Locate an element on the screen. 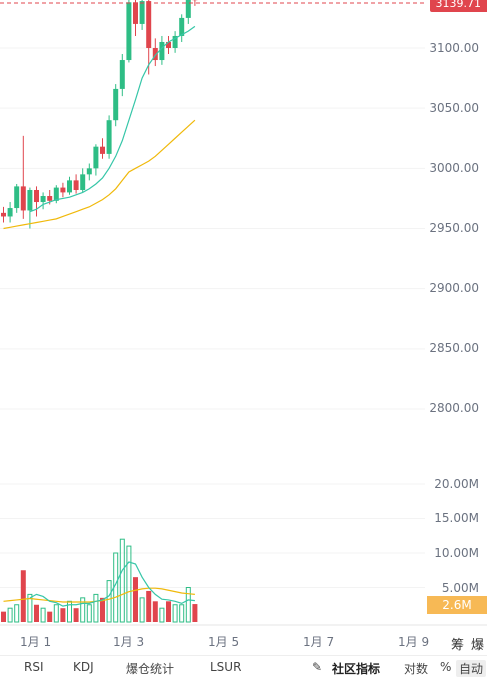  price-tick: 3050.00 is located at coordinates (454, 108).